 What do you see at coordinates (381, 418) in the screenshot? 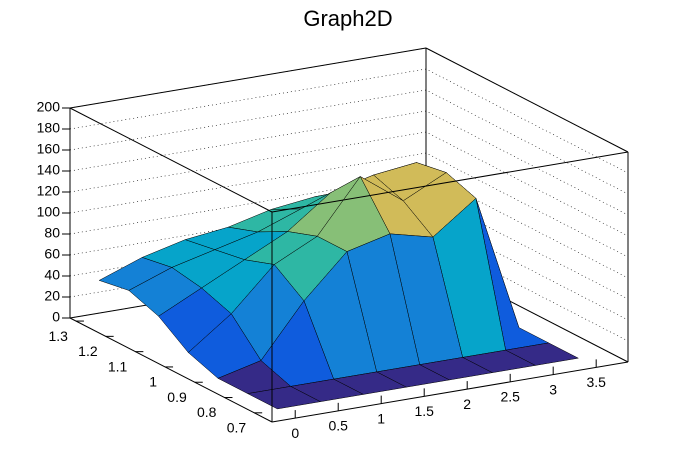
I see `x-tick-label: 1` at bounding box center [381, 418].